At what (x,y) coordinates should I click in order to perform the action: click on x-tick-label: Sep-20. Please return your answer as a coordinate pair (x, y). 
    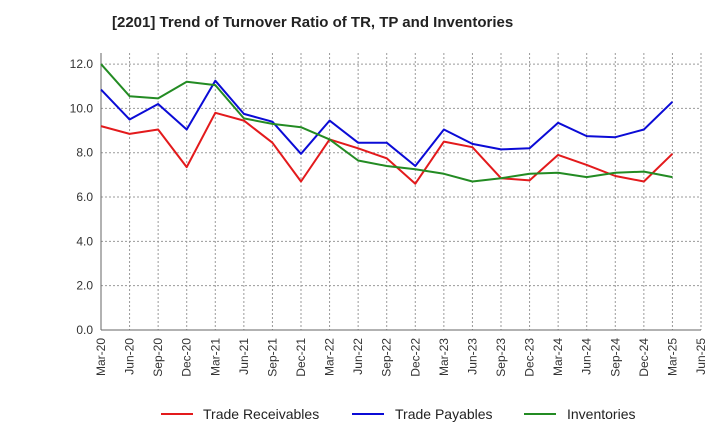
    Looking at the image, I should click on (158, 357).